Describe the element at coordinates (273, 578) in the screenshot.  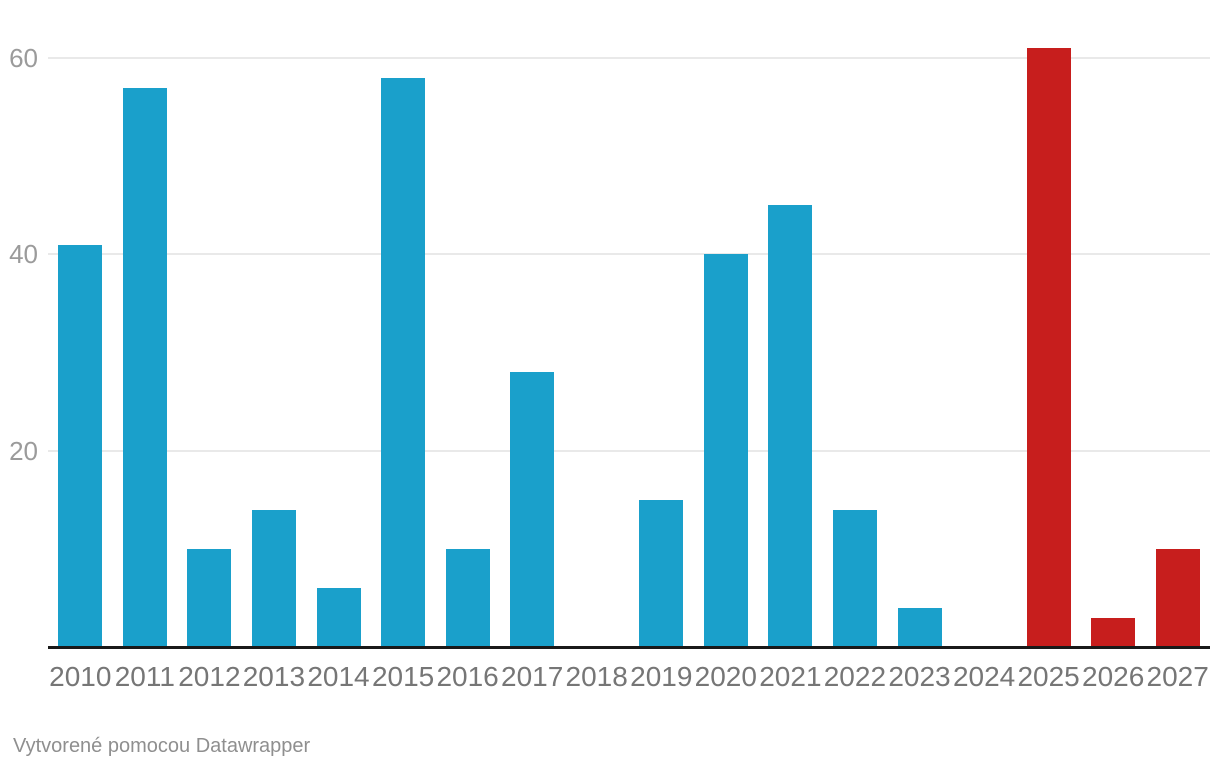
I see `bar-2013` at that location.